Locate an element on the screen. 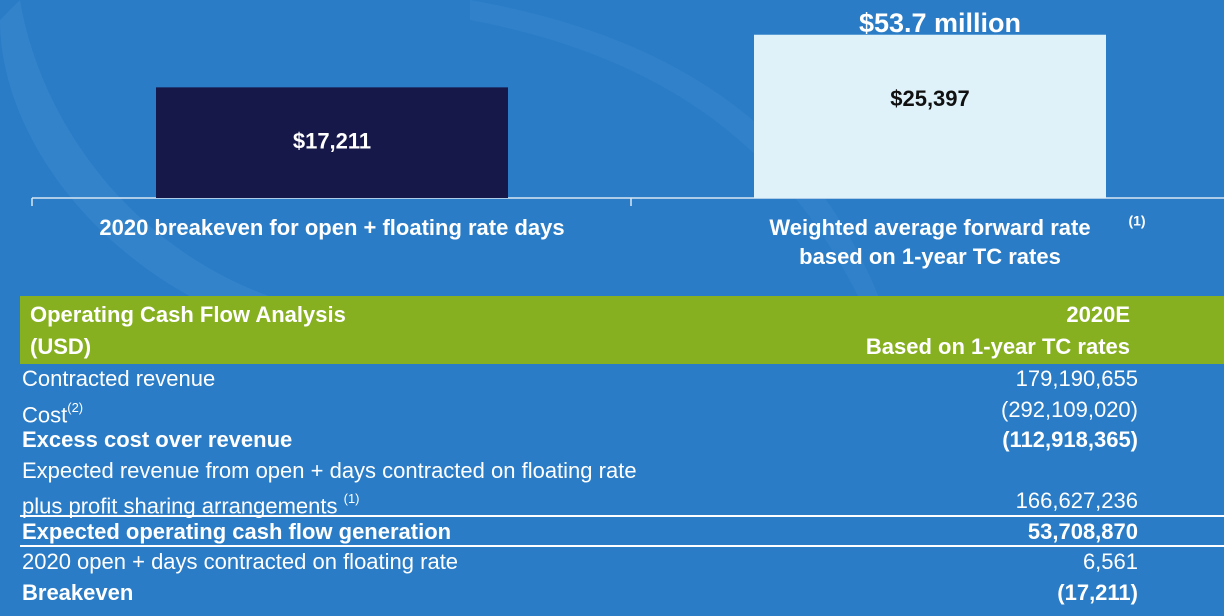 This screenshot has width=1224, height=616. x-tick-label: Weighted average forward rate is located at coordinates (929, 227).